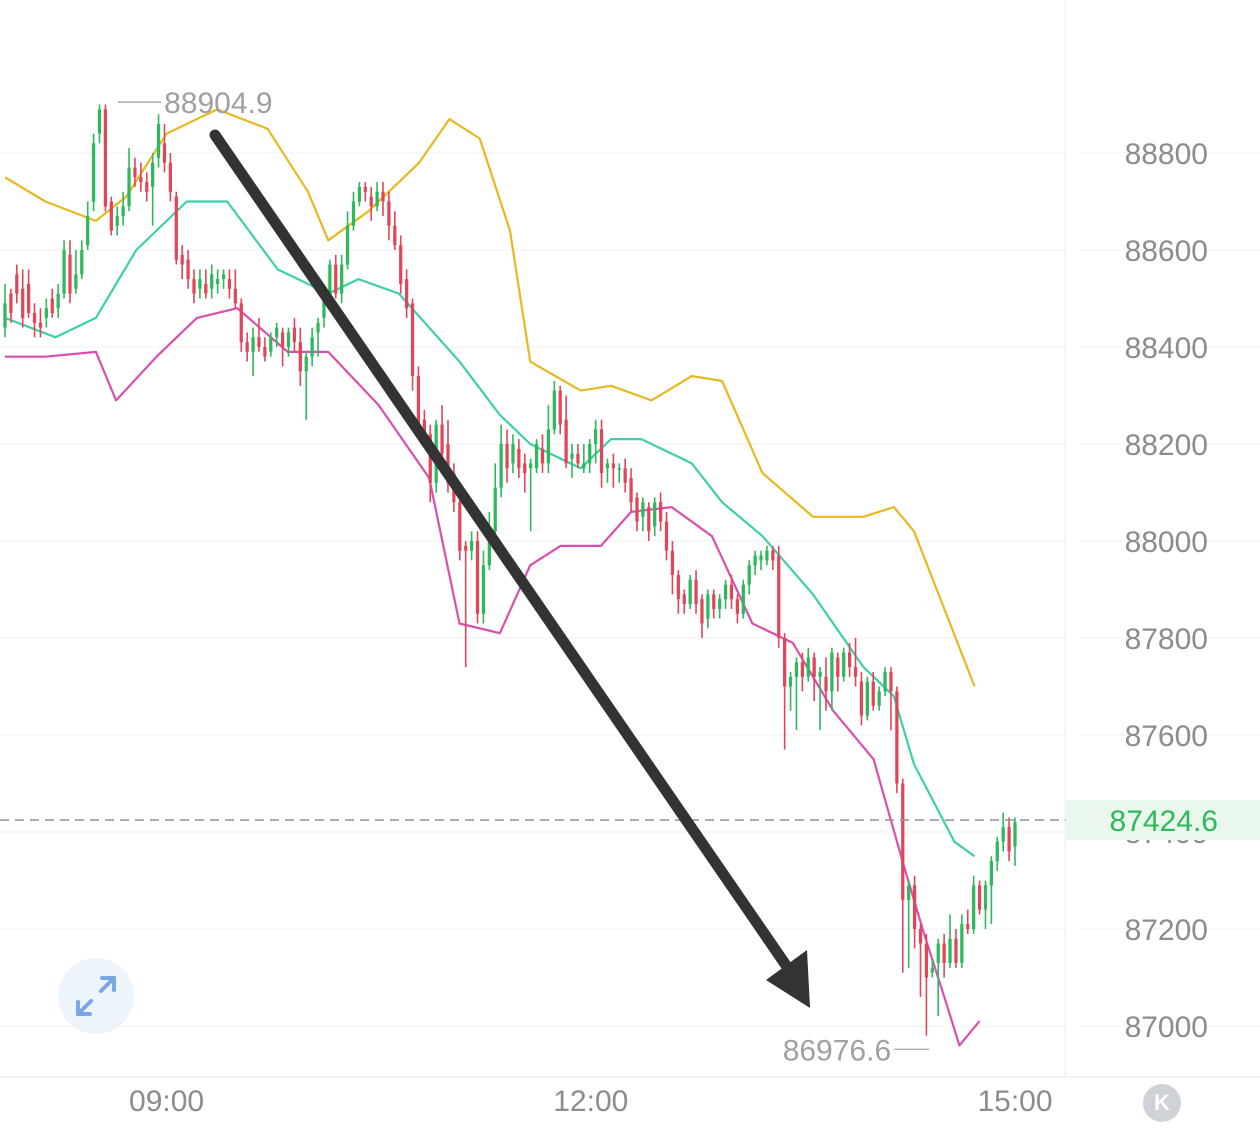 The width and height of the screenshot is (1260, 1129). What do you see at coordinates (1162, 1103) in the screenshot?
I see `kline-toggle-button: K` at bounding box center [1162, 1103].